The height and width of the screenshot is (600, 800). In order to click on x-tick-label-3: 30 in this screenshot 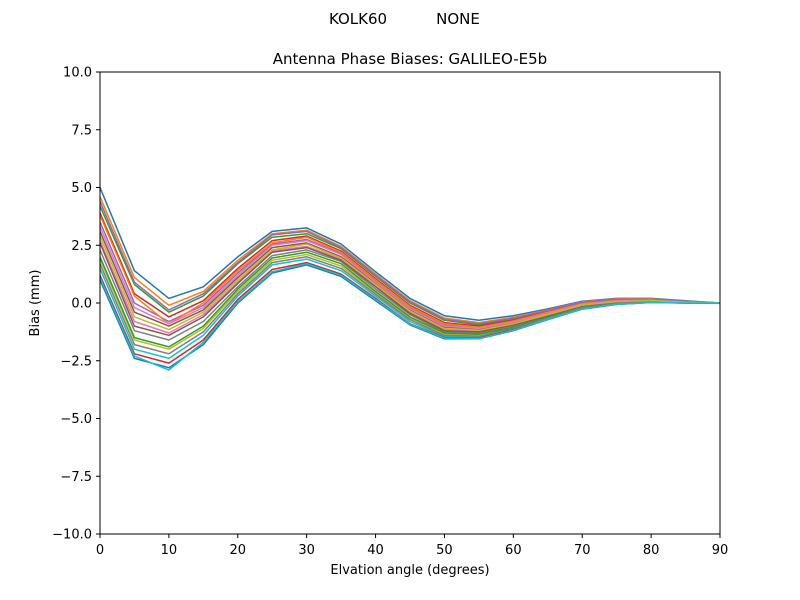, I will do `click(306, 550)`.